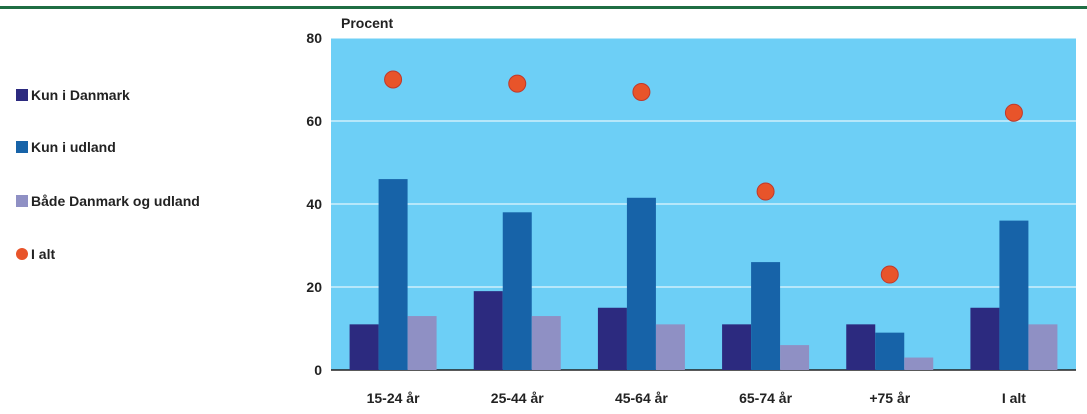 This screenshot has height=414, width=1087. Describe the element at coordinates (314, 287) in the screenshot. I see `y-tick-label-20: 20` at that location.